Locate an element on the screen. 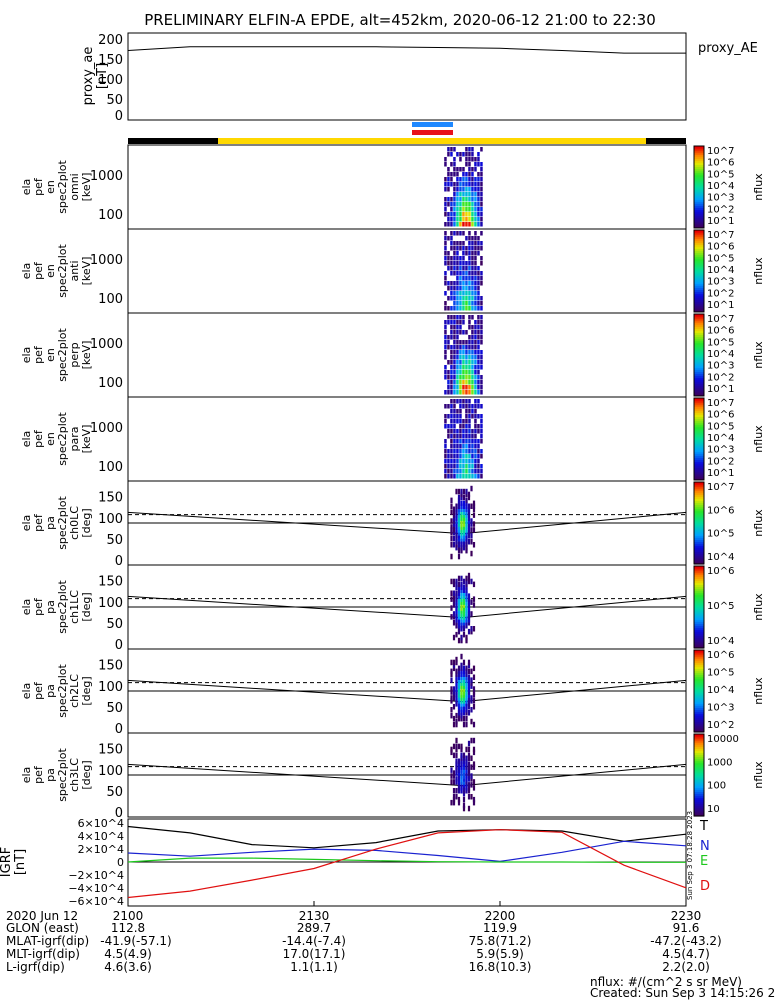 This screenshot has height=1000, width=775. row-value: 2230 is located at coordinates (686, 916).